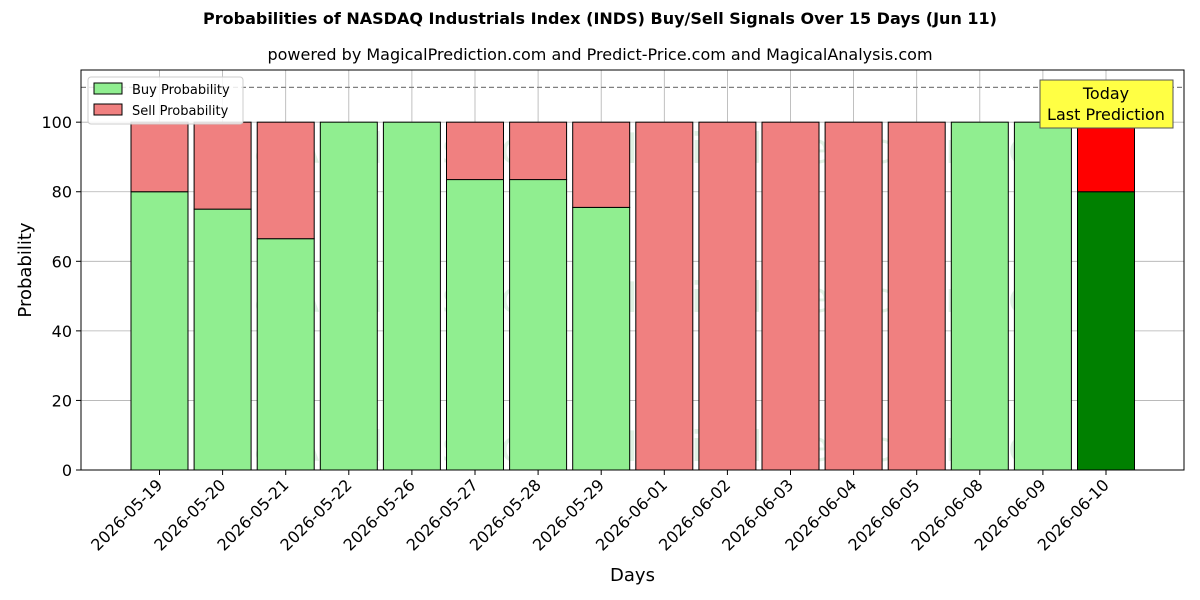 The height and width of the screenshot is (600, 1200). I want to click on legend: Buy Probability Sell Probability, so click(165, 100).